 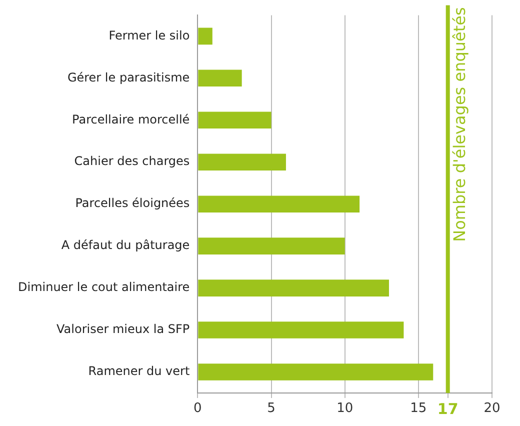 What do you see at coordinates (149, 35) in the screenshot?
I see `y-tick-label: Fermer le silo` at bounding box center [149, 35].